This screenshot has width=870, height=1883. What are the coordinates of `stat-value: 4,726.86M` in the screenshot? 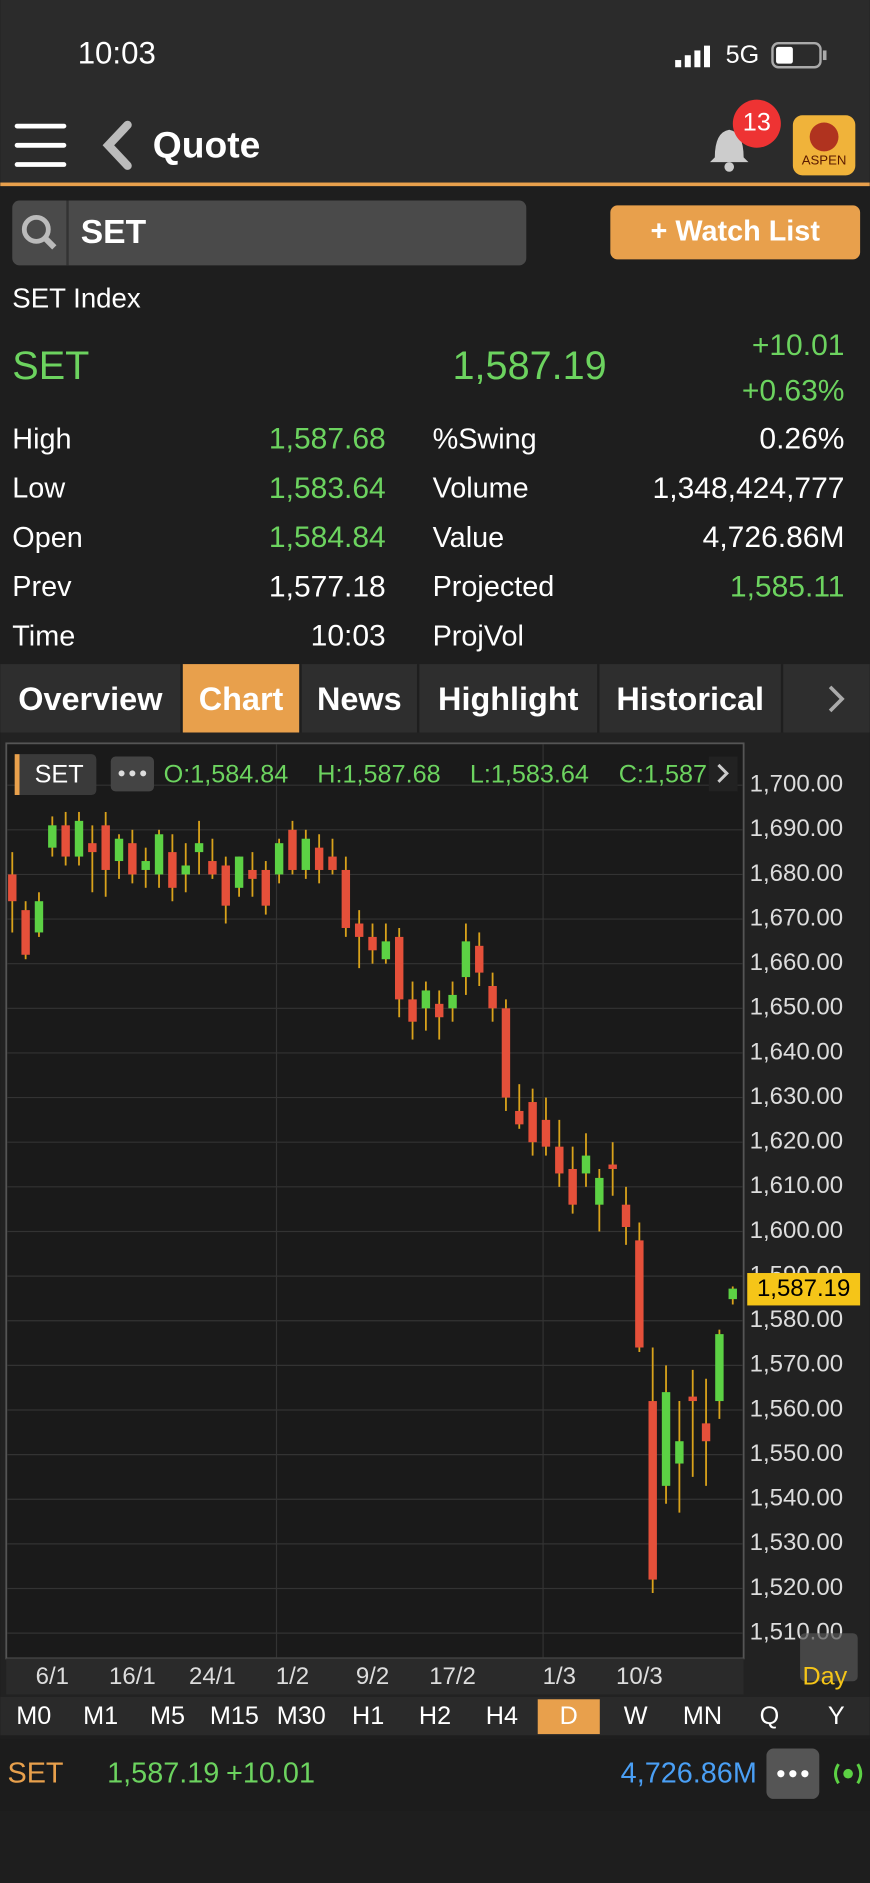 It's located at (774, 537).